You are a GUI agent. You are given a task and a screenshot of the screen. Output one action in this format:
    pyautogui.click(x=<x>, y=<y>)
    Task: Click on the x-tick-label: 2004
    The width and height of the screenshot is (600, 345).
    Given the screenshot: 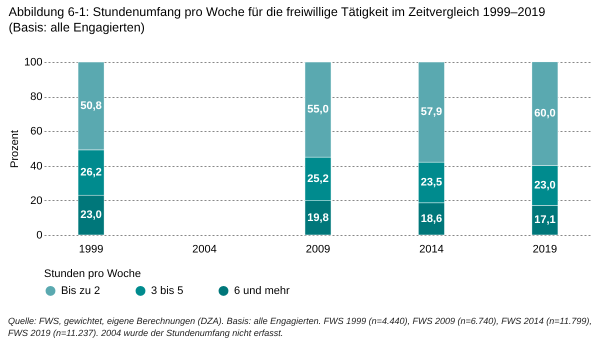 What is the action you would take?
    pyautogui.click(x=204, y=250)
    